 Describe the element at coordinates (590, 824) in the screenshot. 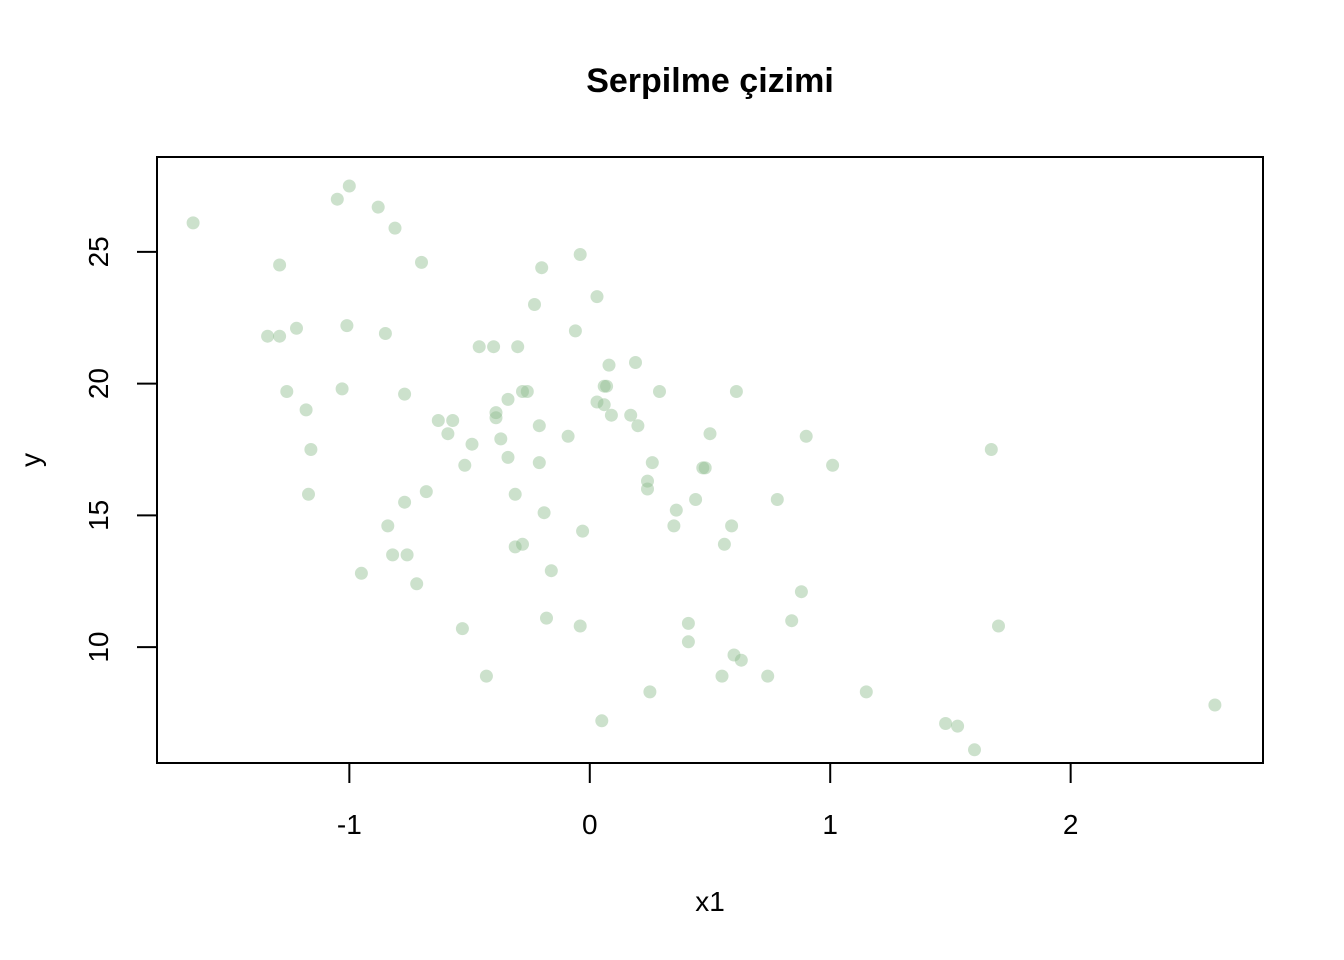

I see `x-tick-label: 0` at that location.